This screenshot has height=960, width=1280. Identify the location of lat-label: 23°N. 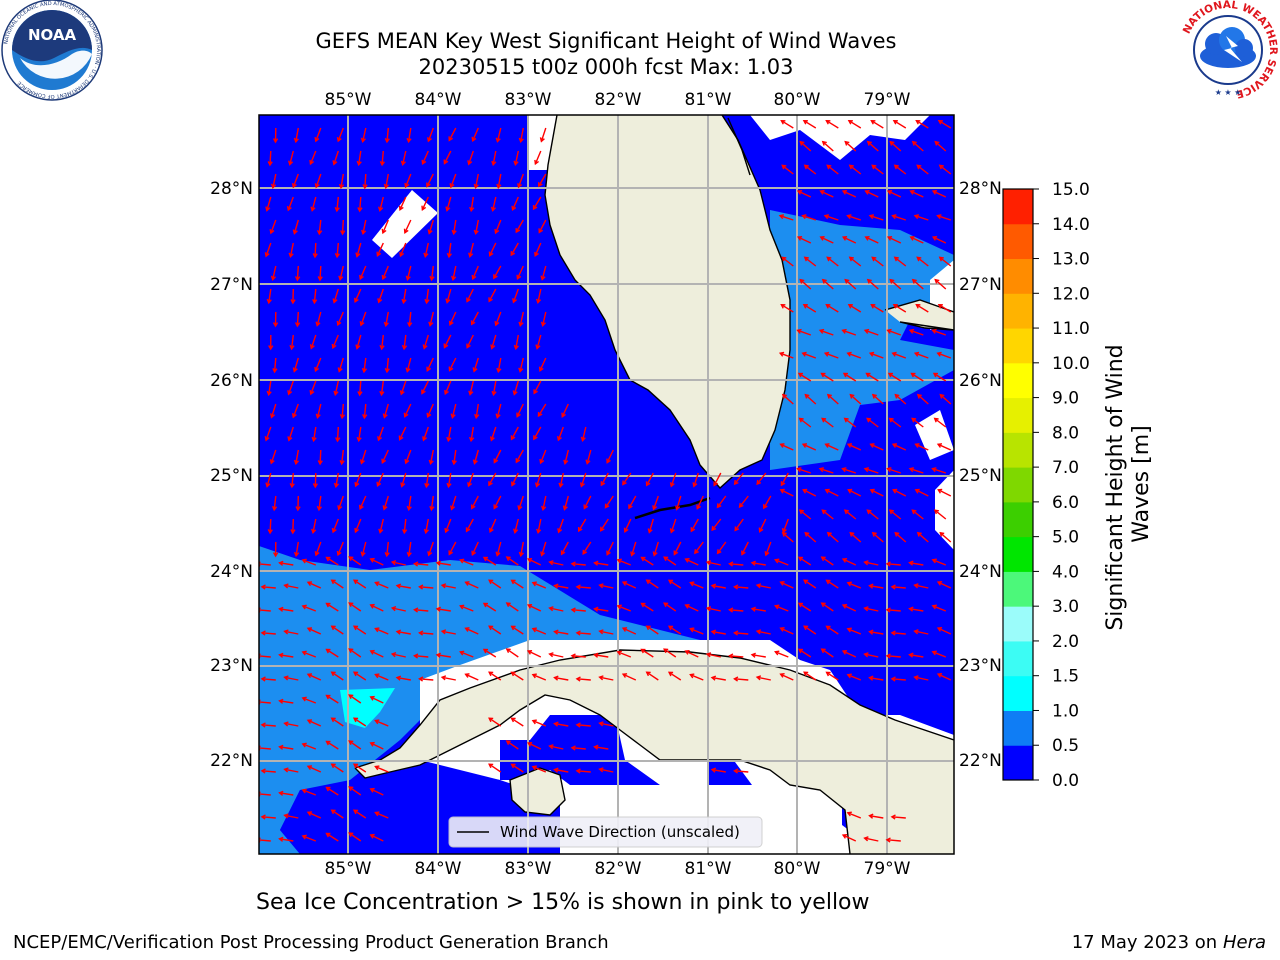
(980, 666).